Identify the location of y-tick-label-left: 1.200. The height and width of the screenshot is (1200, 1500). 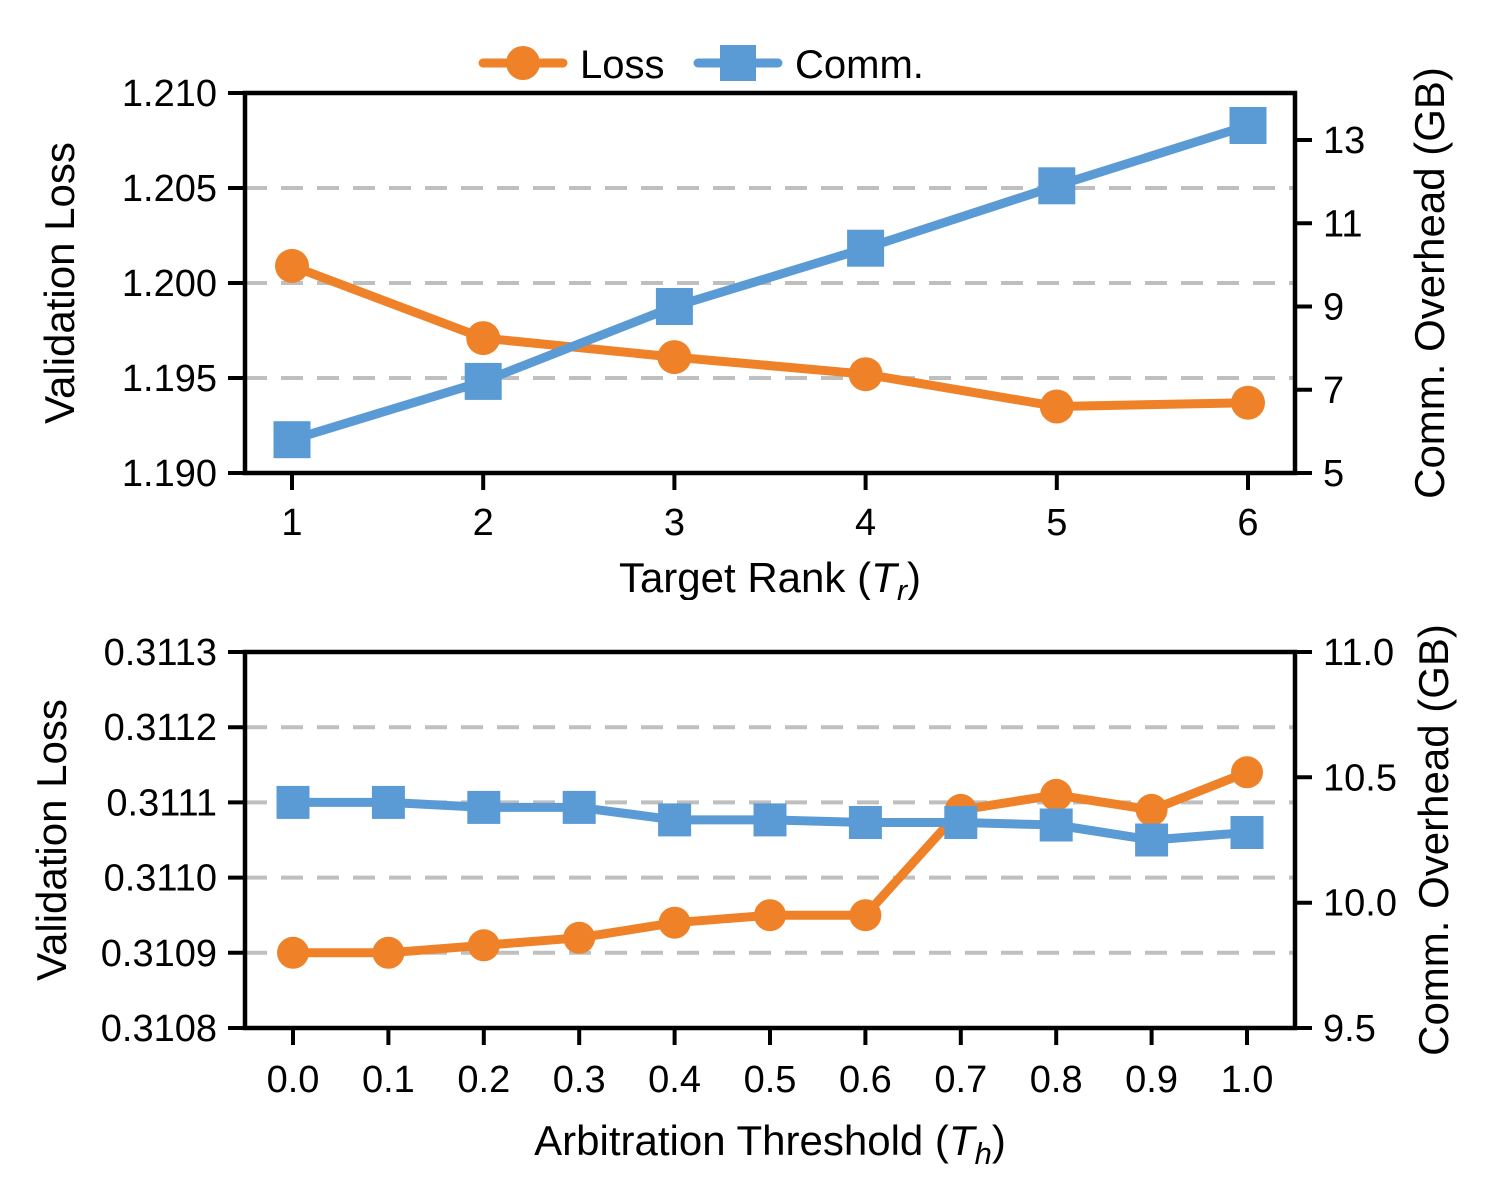
(169, 284).